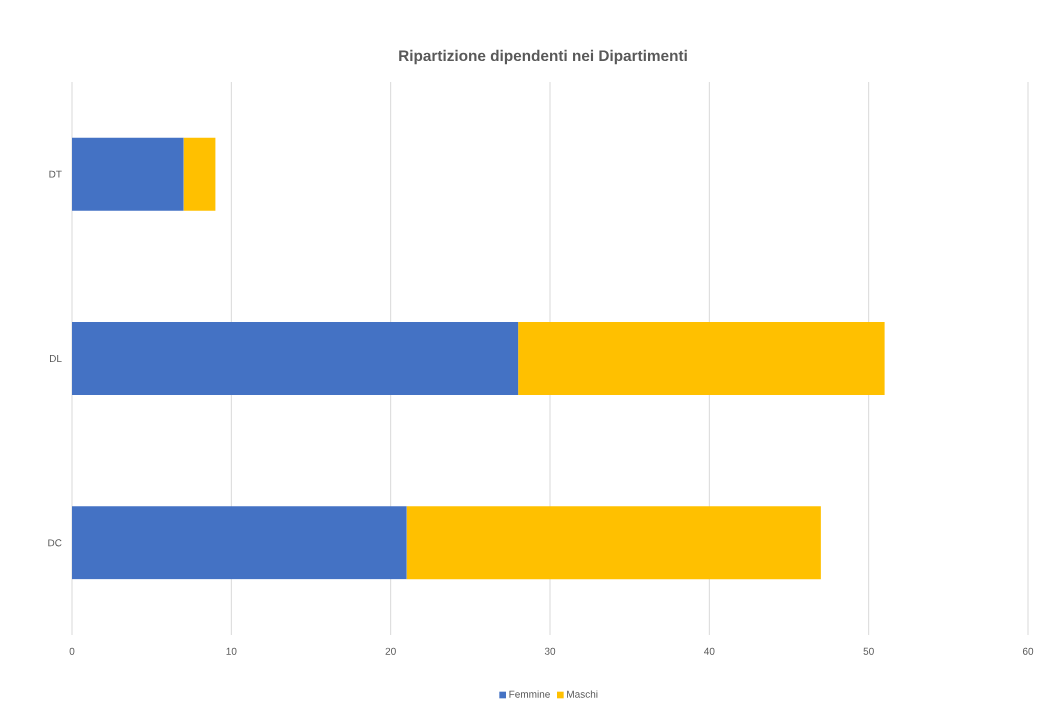 This screenshot has width=1056, height=718. I want to click on legend-label: Femmine, so click(529, 694).